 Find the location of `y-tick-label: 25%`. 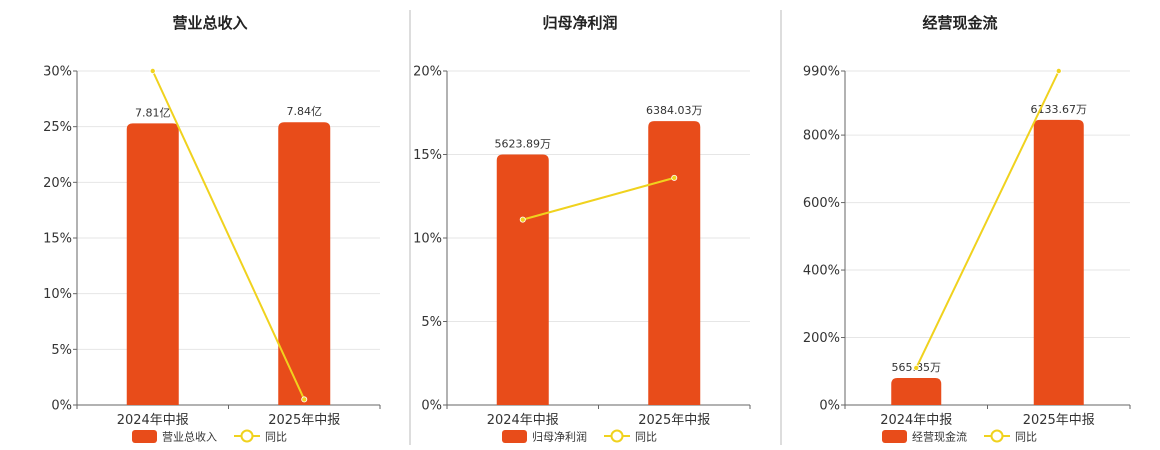

y-tick-label: 25% is located at coordinates (57, 127).